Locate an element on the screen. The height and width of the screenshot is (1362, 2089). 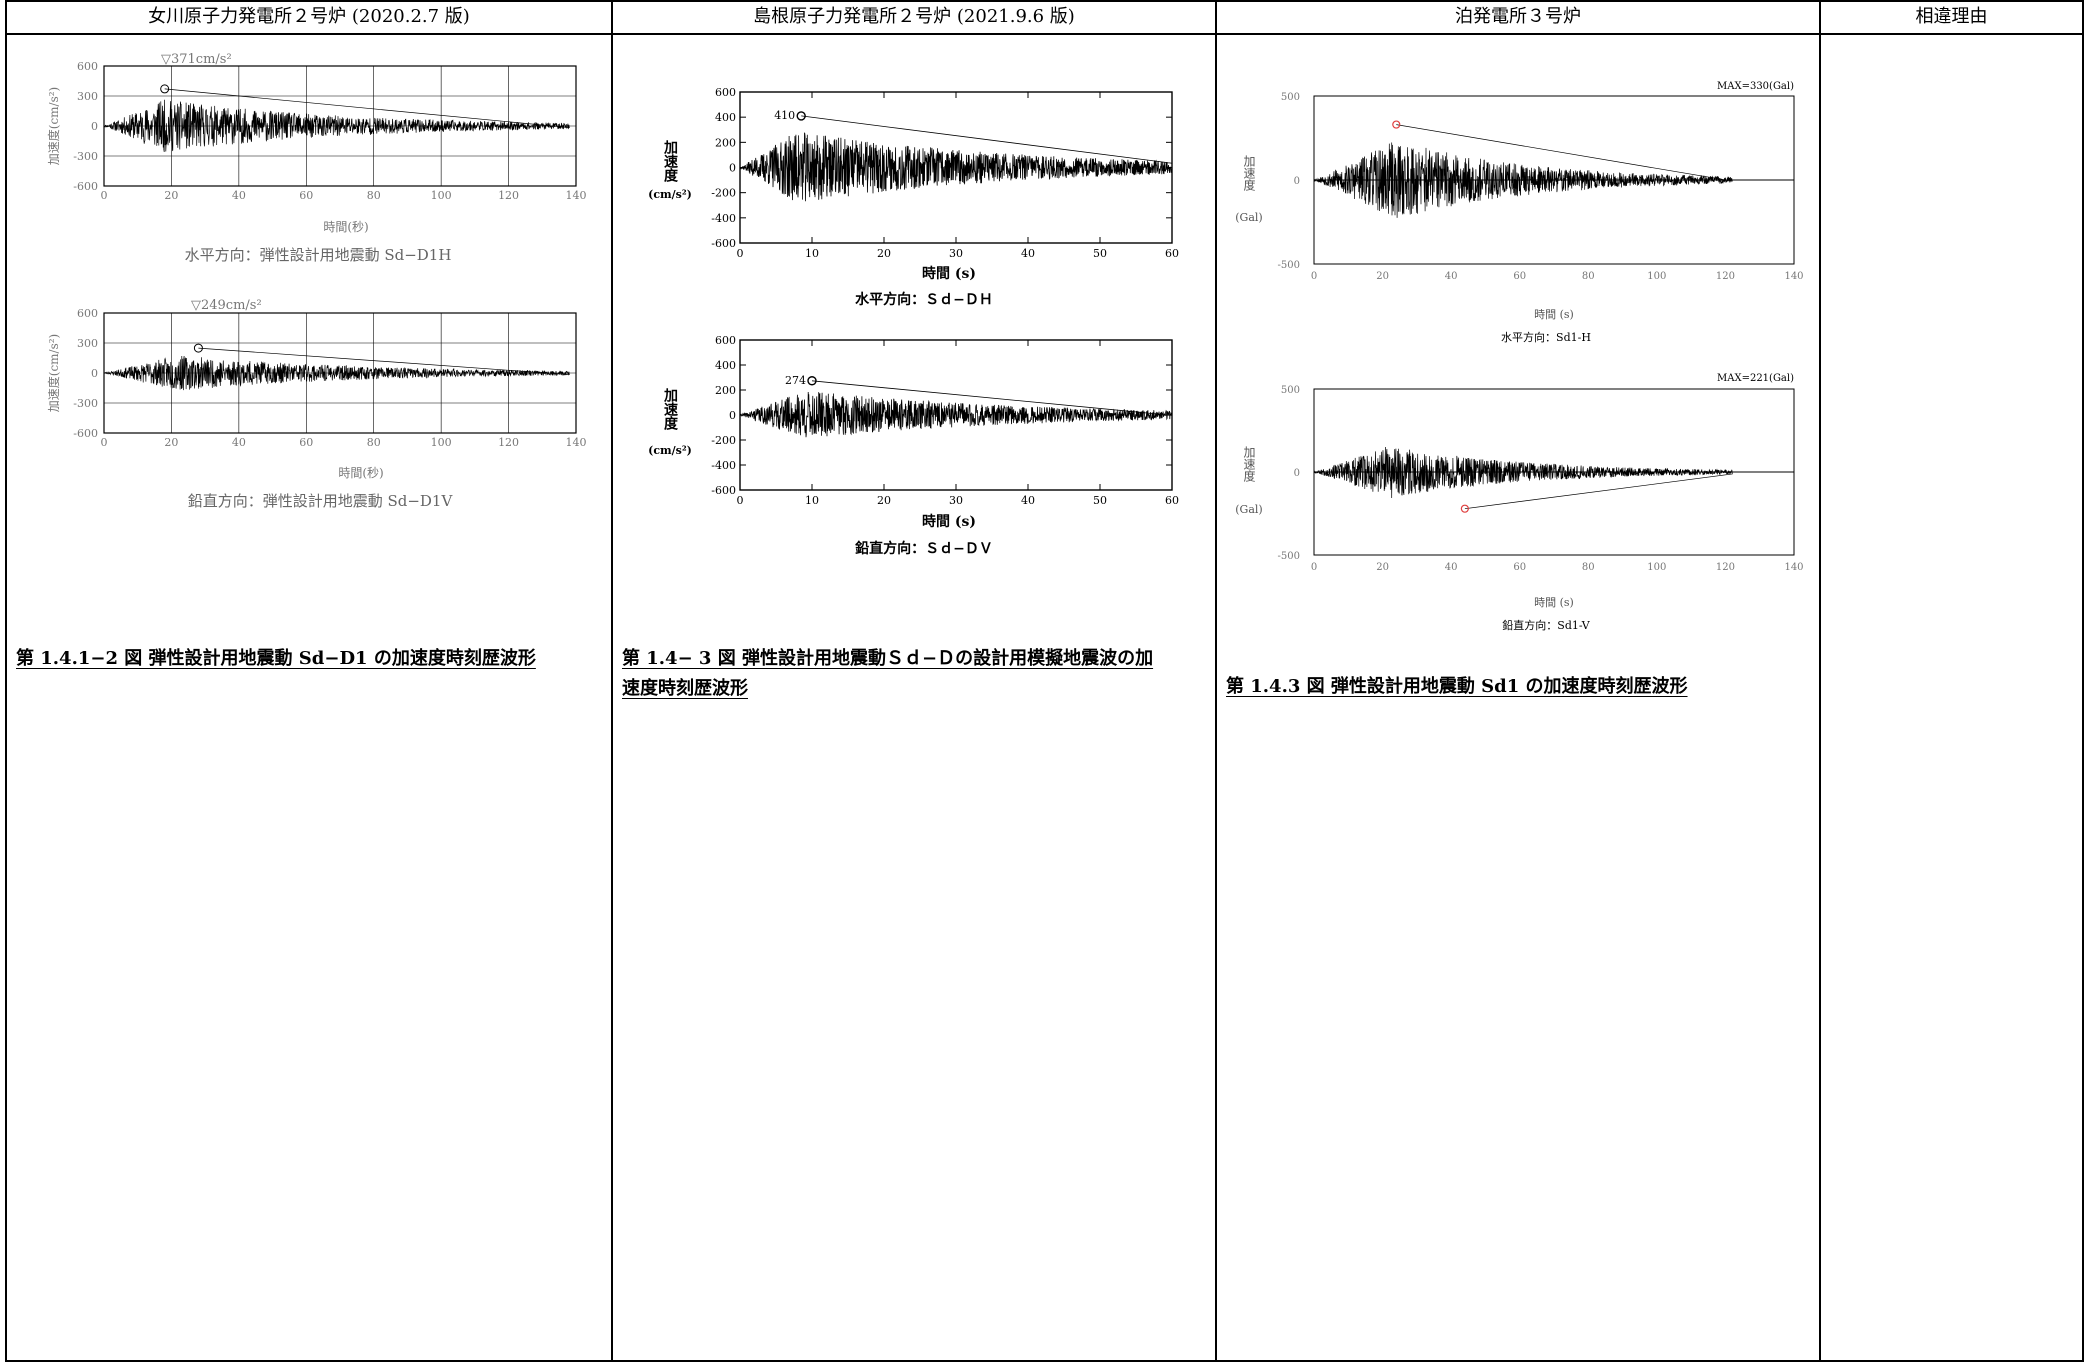
tomari-v-xticks: 0 20 40 60 80 100 120 140 is located at coordinates (1557, 567).